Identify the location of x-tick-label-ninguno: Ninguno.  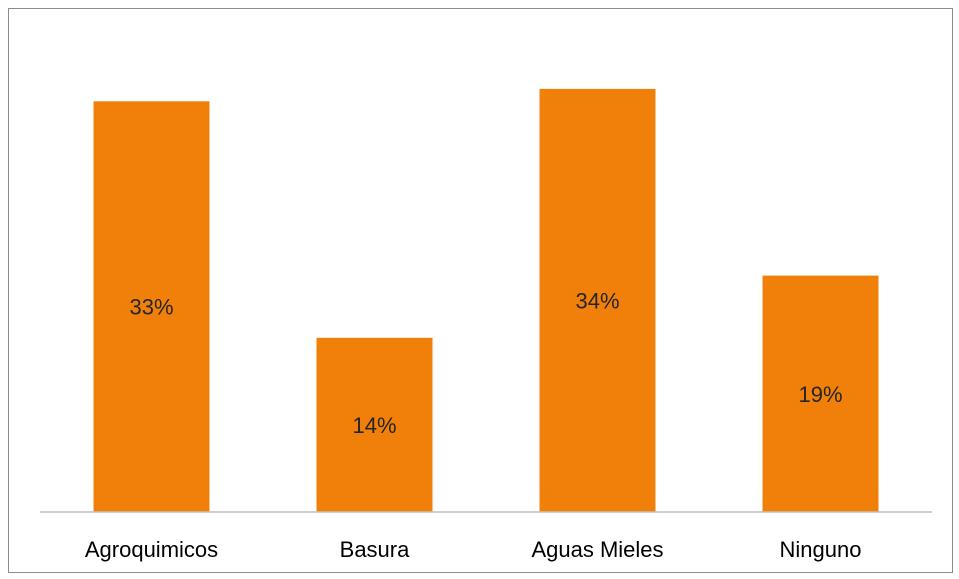
(821, 549).